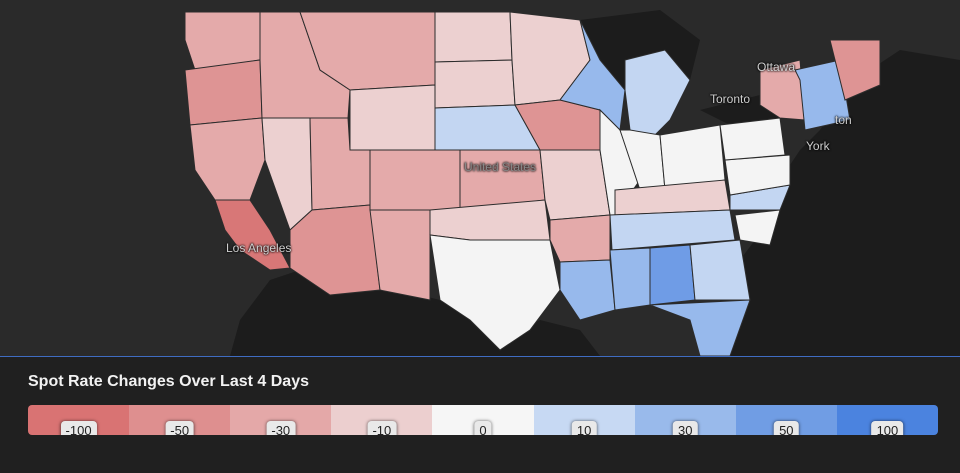 The image size is (960, 473). Describe the element at coordinates (720, 270) in the screenshot. I see `region-ga` at that location.